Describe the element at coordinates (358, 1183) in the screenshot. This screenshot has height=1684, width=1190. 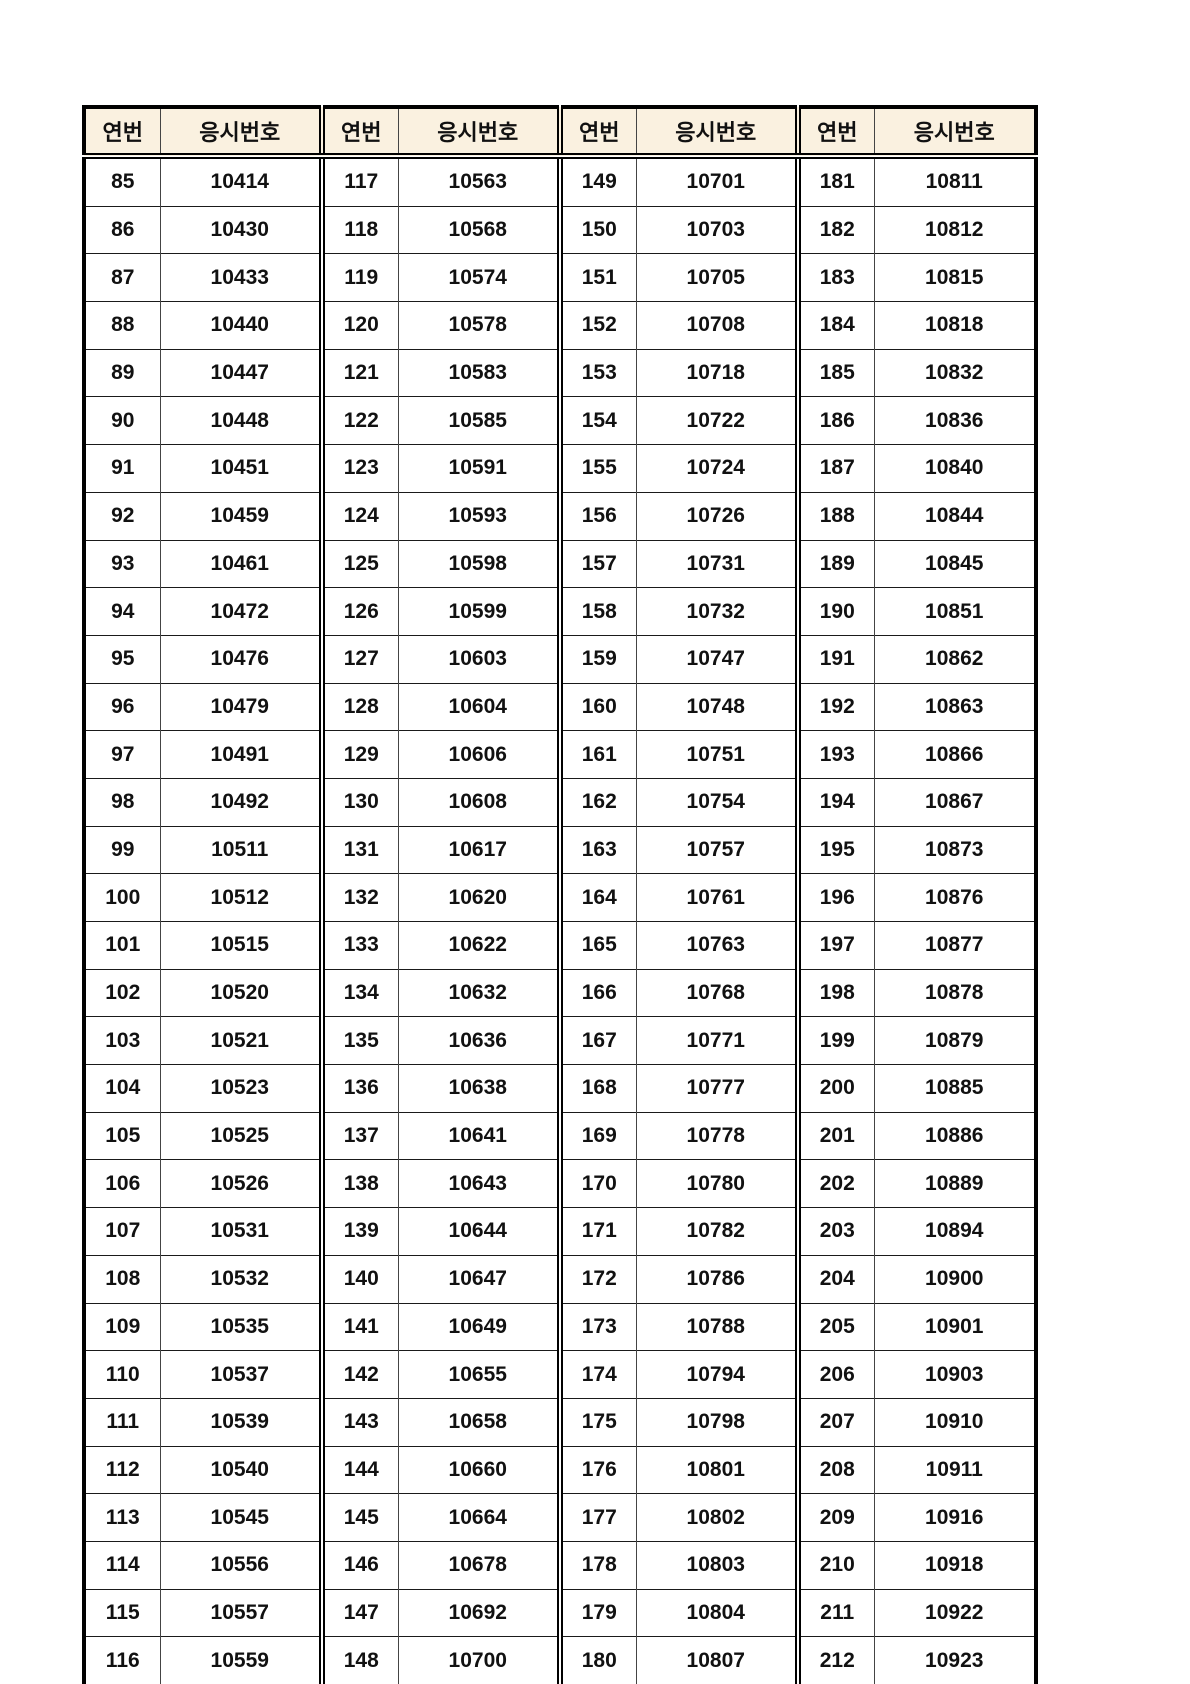
I see `seq-cell: 138` at that location.